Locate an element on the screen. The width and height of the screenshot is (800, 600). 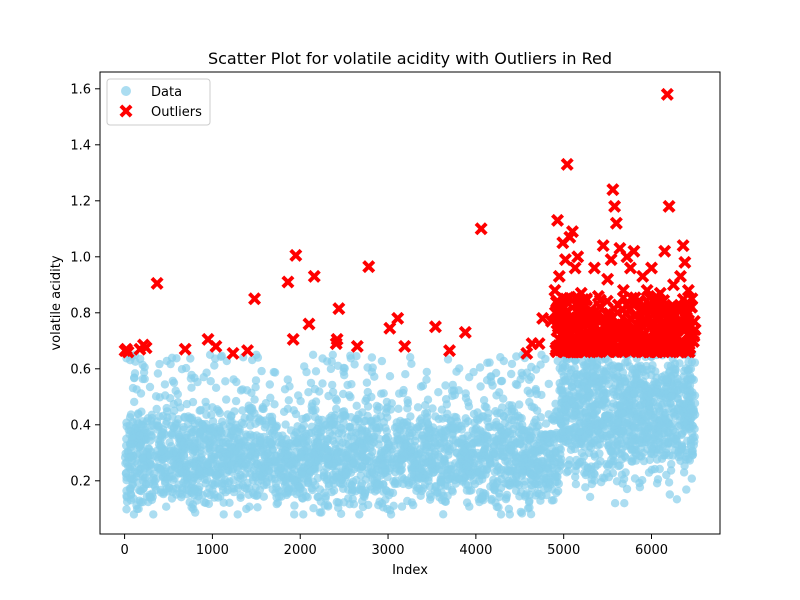
x-tick-label: 6000 is located at coordinates (651, 550).